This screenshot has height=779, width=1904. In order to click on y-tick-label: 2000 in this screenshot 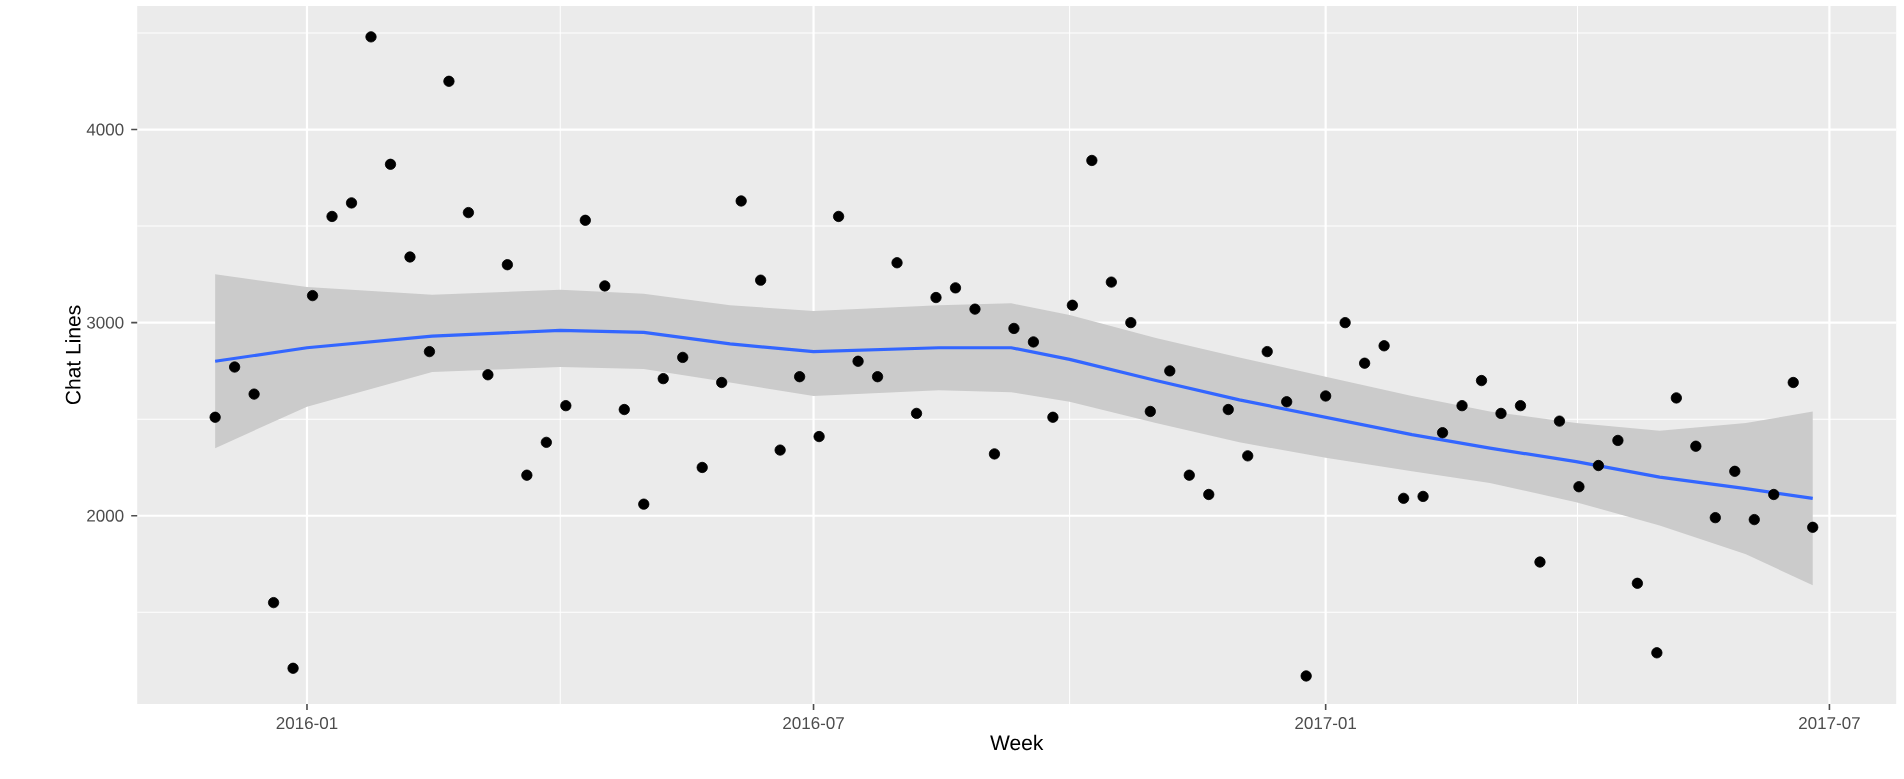, I will do `click(105, 515)`.